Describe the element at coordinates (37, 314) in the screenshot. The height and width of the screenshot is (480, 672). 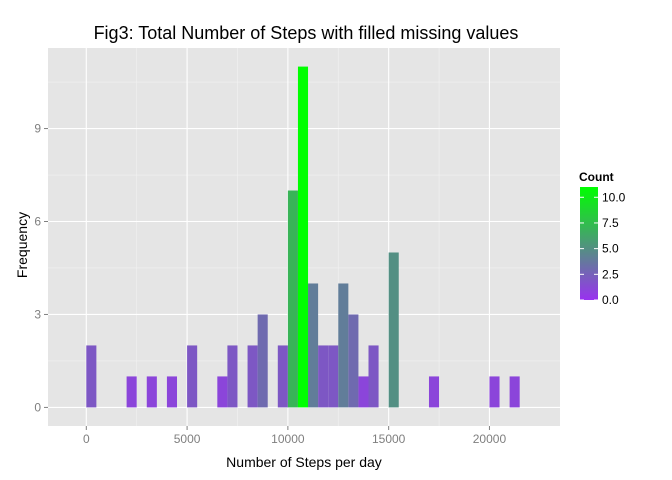
I see `y-tick-label: 3` at that location.